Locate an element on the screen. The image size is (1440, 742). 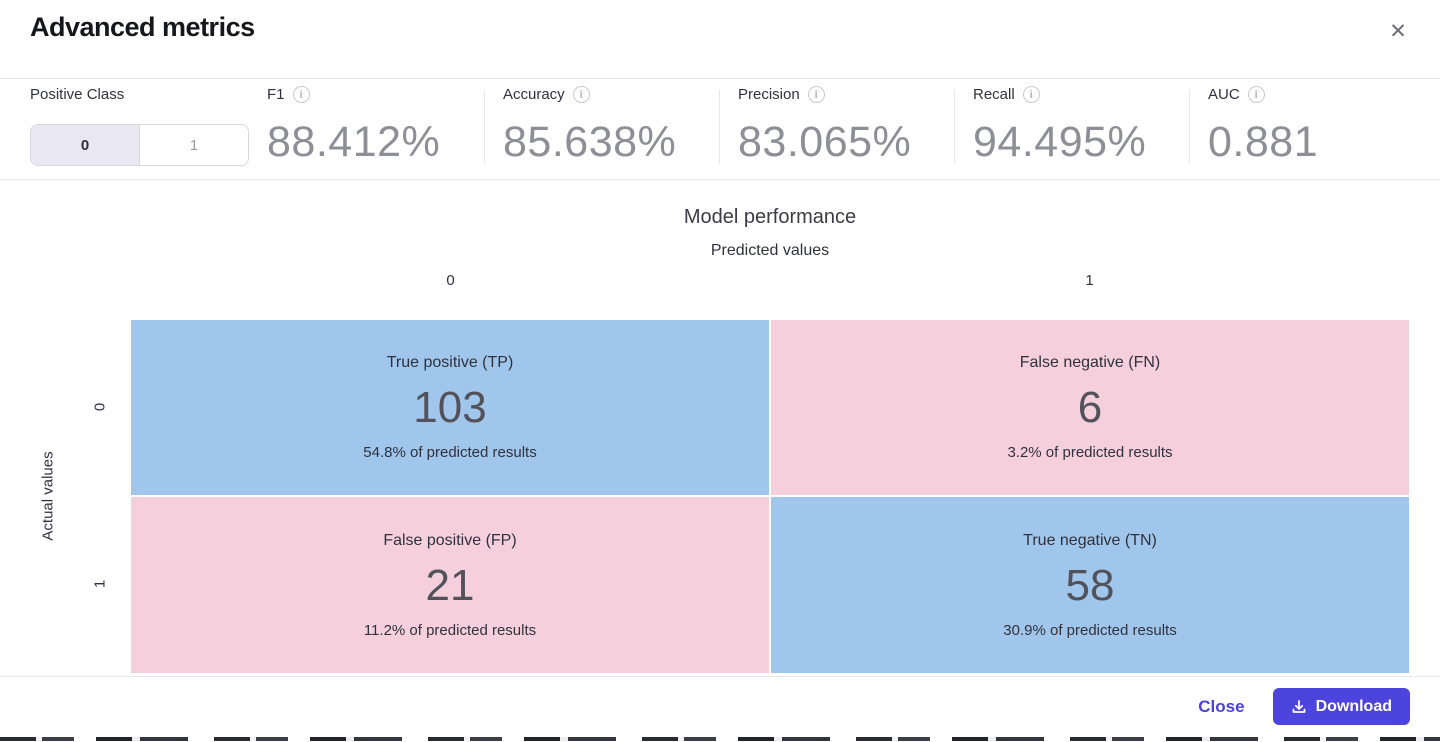
col-label-1: 1 is located at coordinates (1089, 280).